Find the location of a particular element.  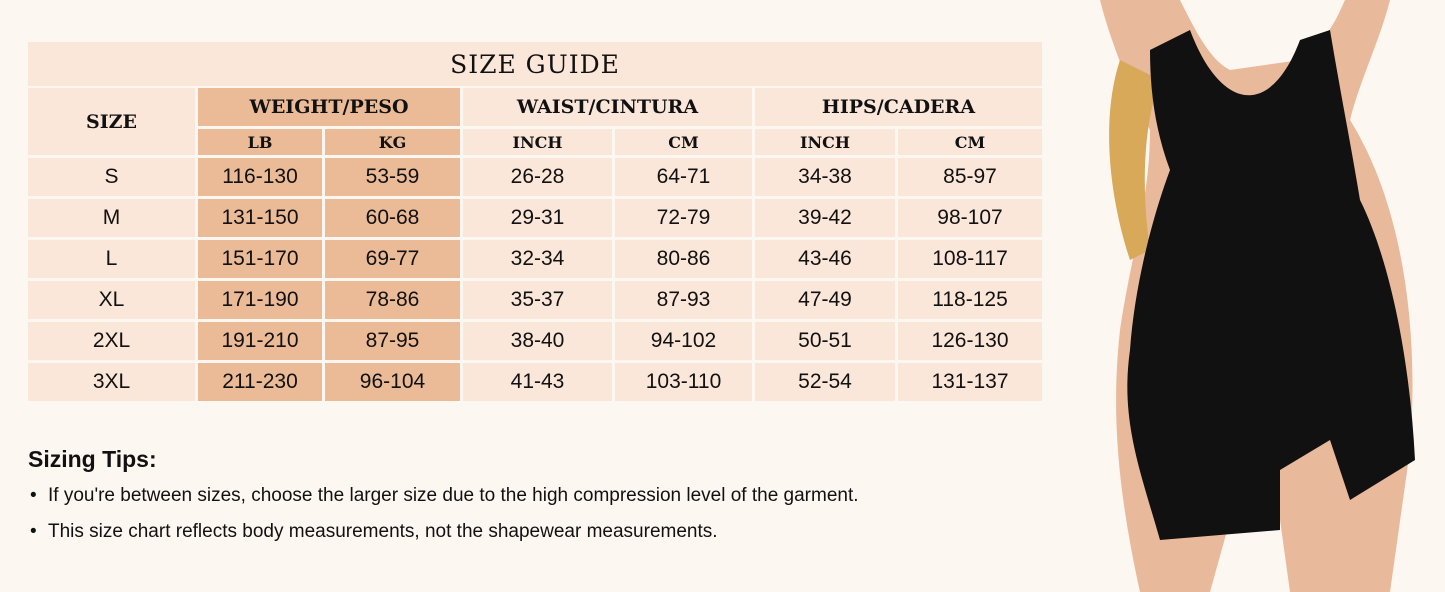

value-cell: 211-230 is located at coordinates (260, 382).